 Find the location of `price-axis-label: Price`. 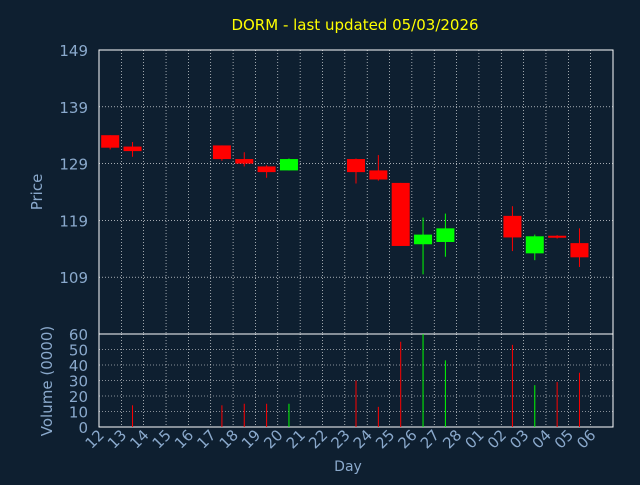

price-axis-label: Price is located at coordinates (37, 192).